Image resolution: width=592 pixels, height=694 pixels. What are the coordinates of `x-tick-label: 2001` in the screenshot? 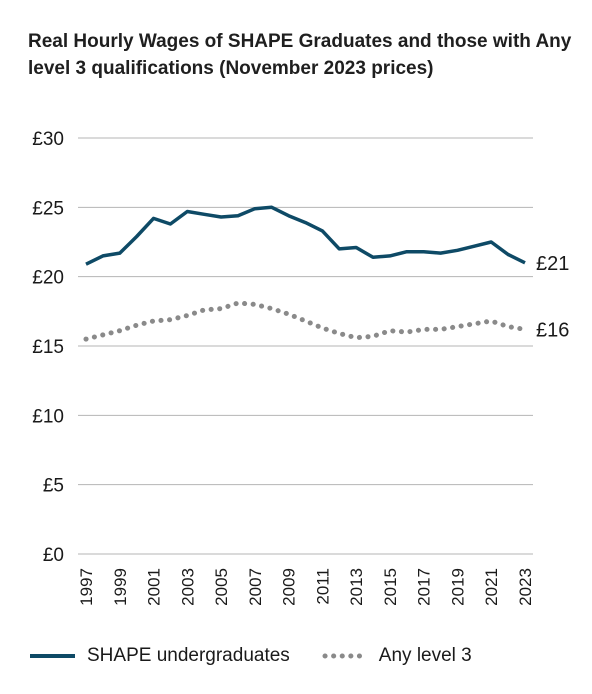 It's located at (154, 587).